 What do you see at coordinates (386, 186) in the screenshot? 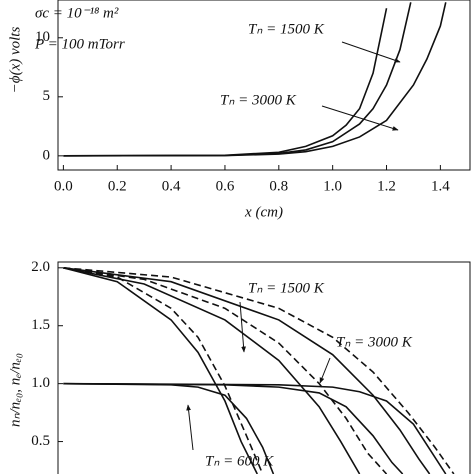
I see `x-tick-label: 1.2` at bounding box center [386, 186].